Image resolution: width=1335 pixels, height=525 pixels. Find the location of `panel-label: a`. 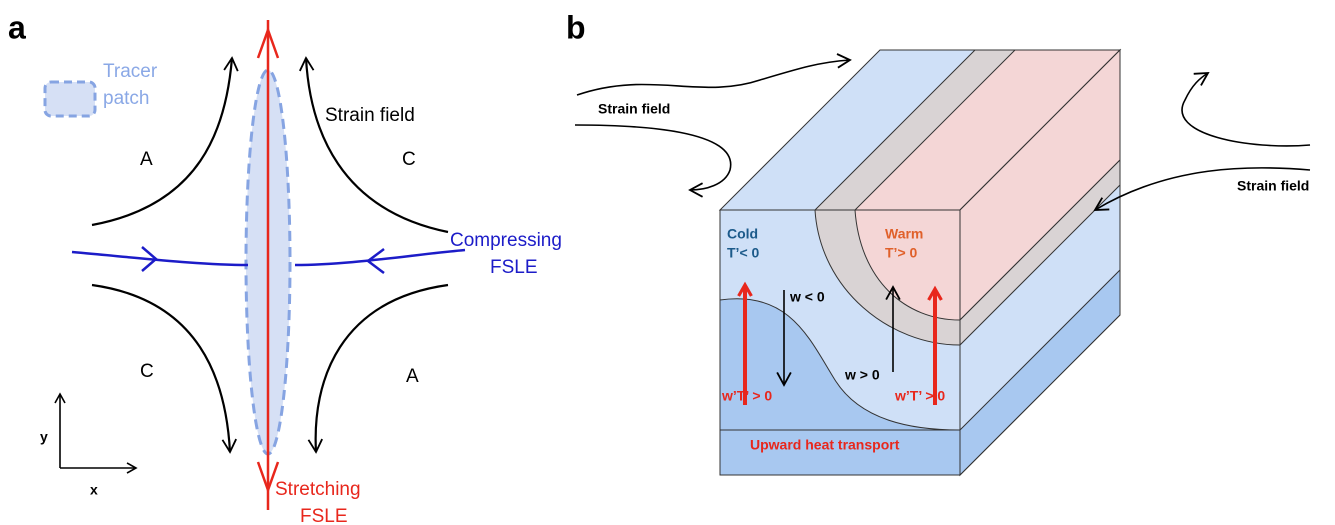

panel-label: a is located at coordinates (17, 27).